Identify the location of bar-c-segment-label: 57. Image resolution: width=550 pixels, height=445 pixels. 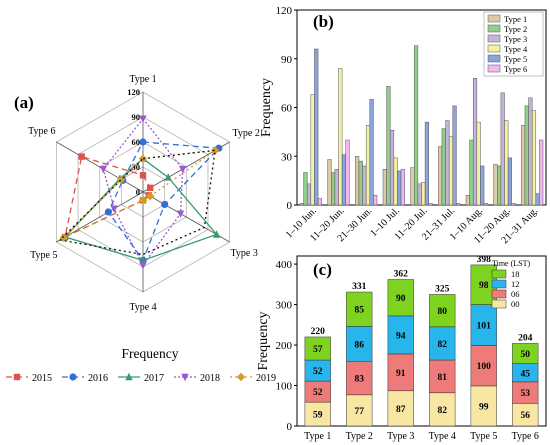
(318, 350).